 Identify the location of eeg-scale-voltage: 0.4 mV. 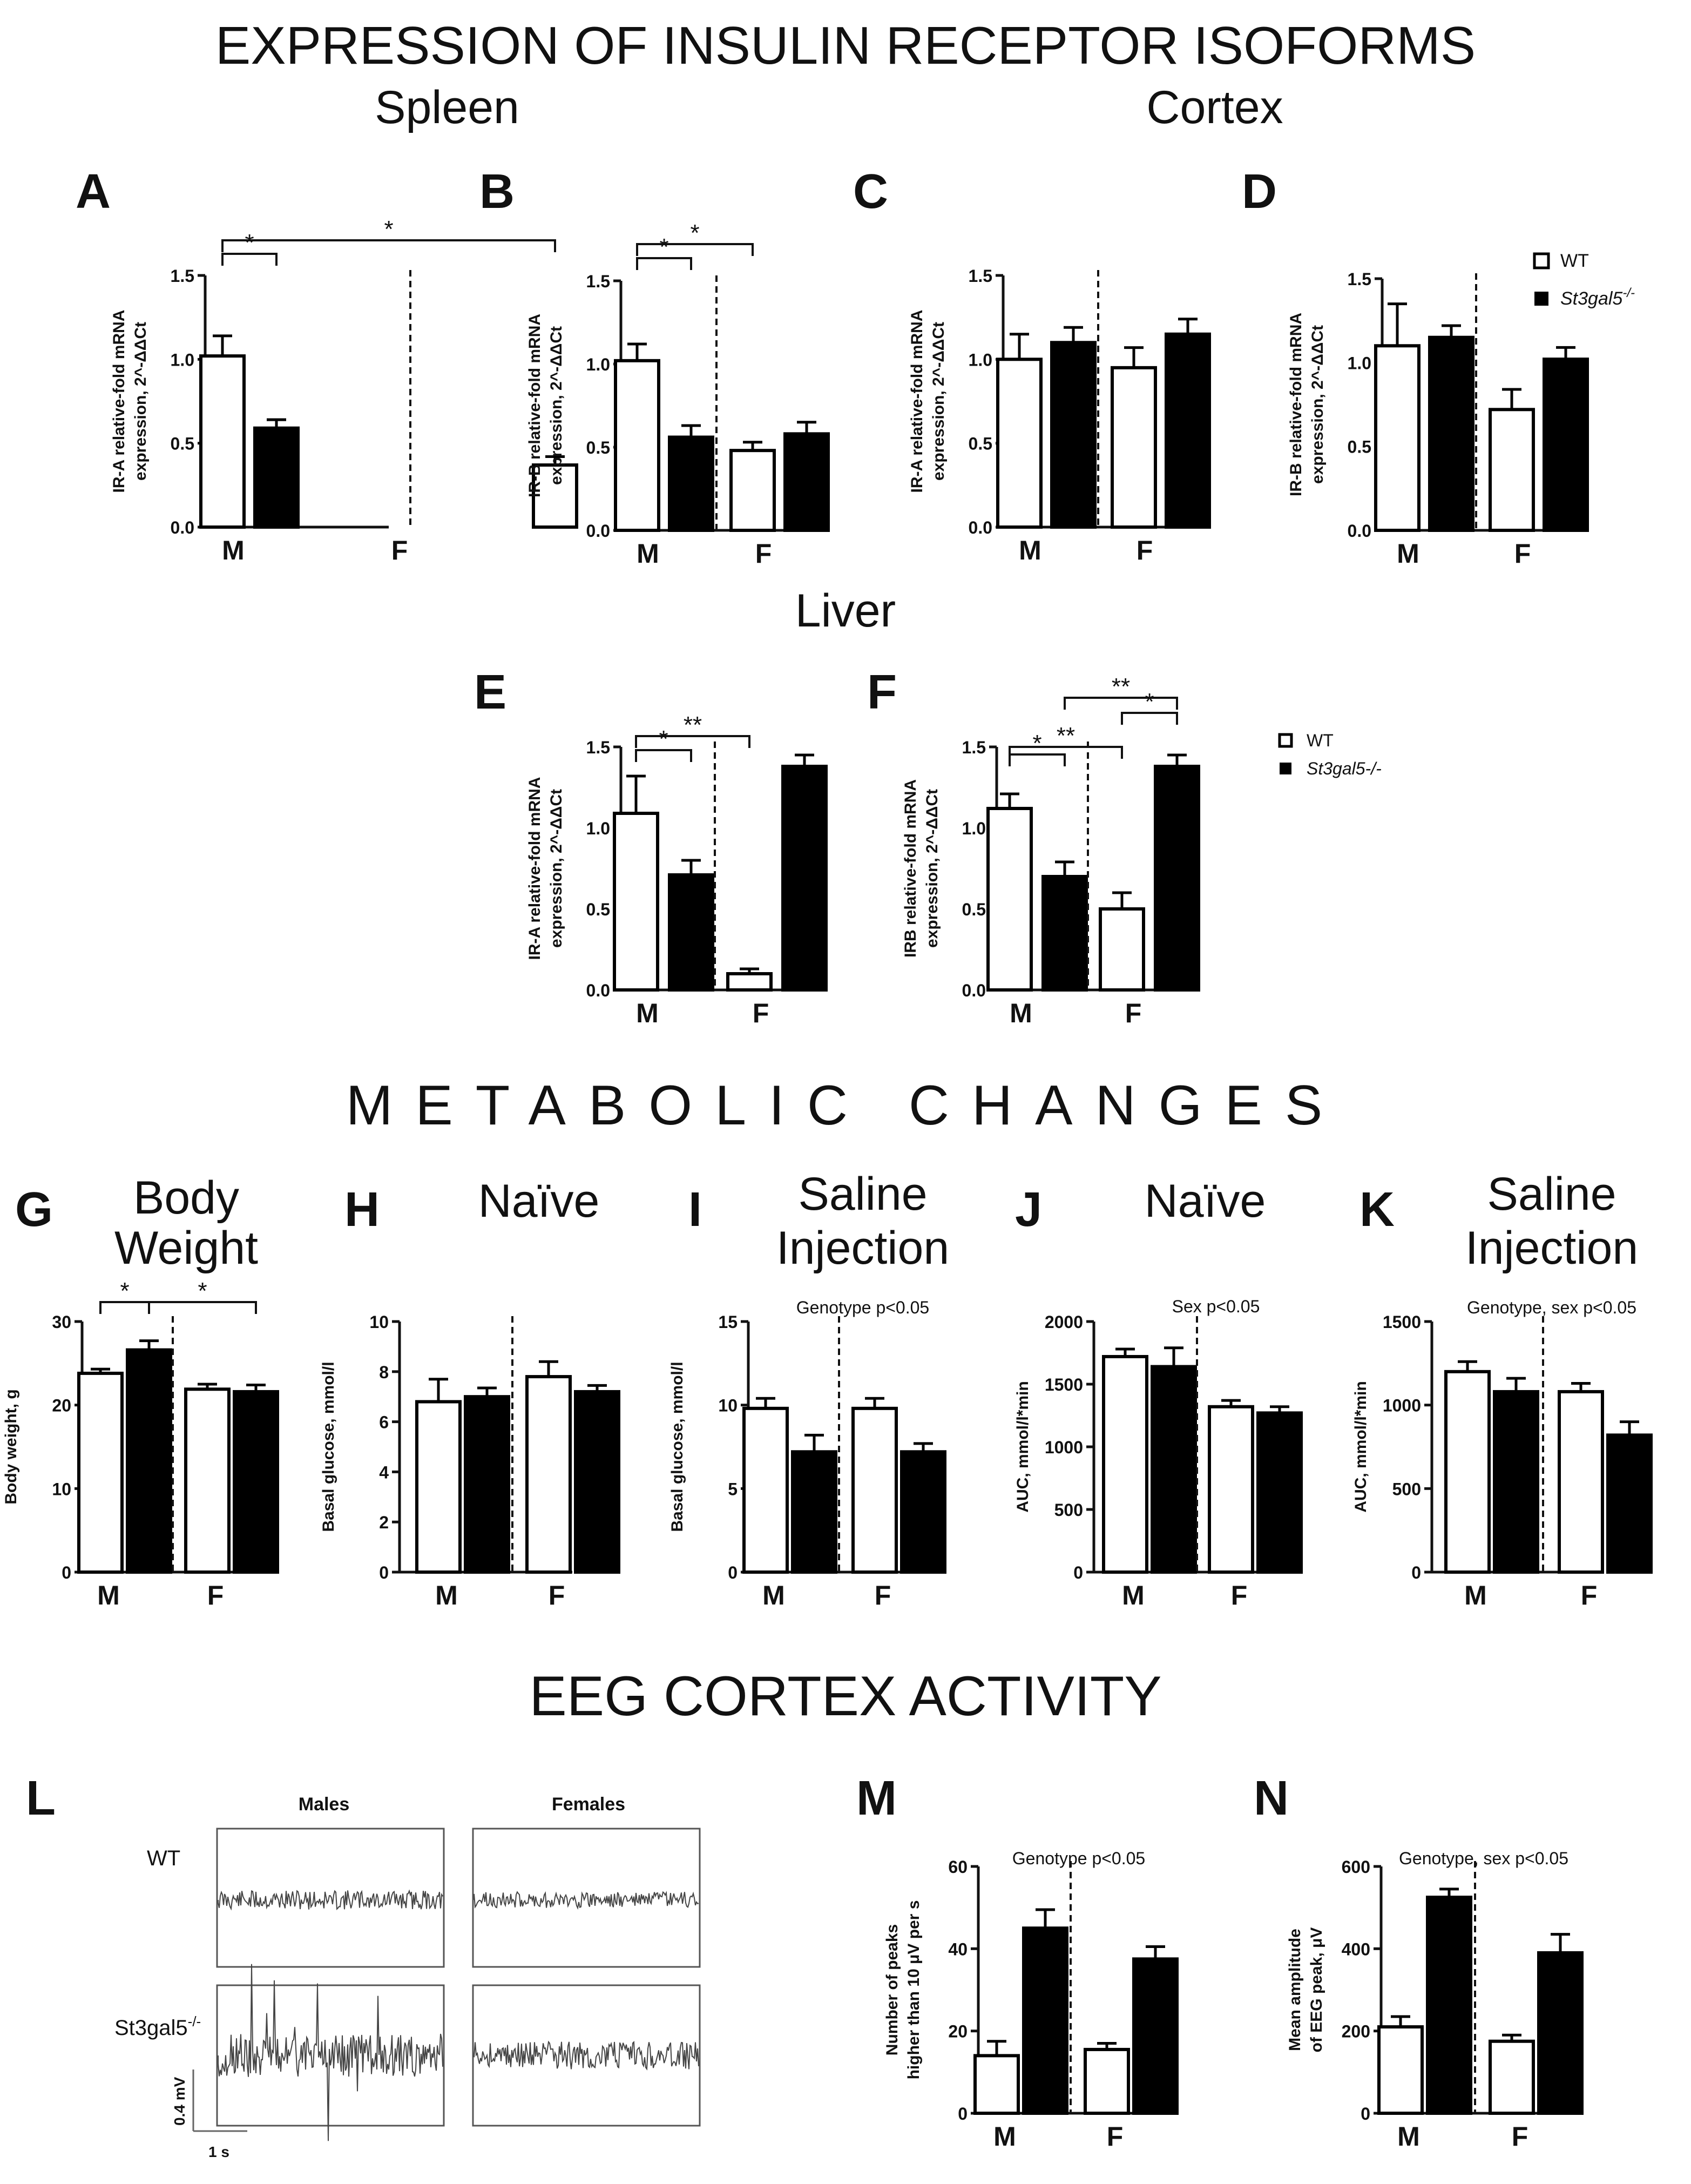
(179, 2101).